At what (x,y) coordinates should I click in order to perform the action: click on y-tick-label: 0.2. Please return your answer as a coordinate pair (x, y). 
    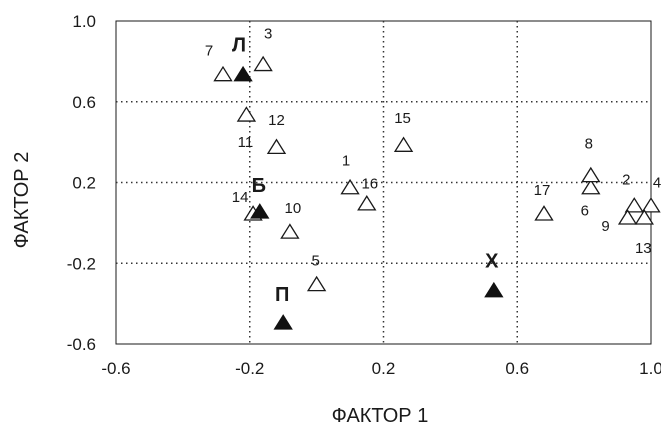
    Looking at the image, I should click on (84, 183).